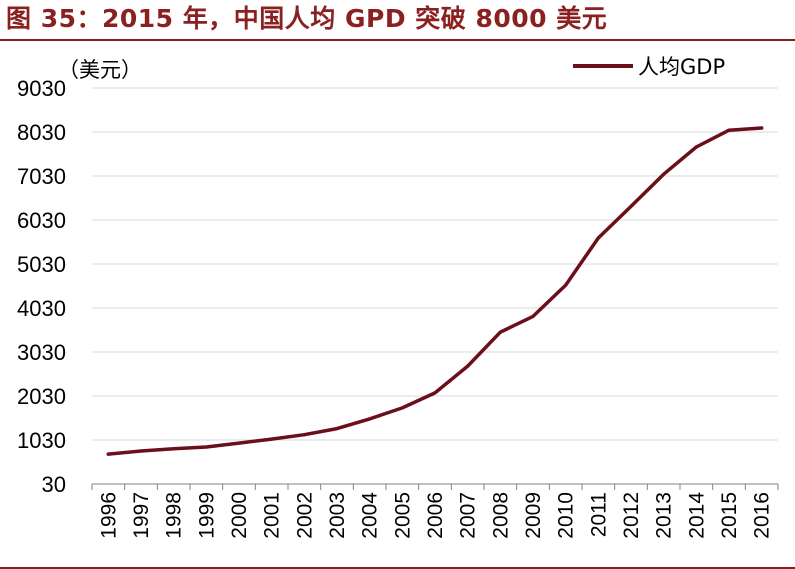 Image resolution: width=795 pixels, height=569 pixels. What do you see at coordinates (41, 308) in the screenshot?
I see `y-tick-label: 4030` at bounding box center [41, 308].